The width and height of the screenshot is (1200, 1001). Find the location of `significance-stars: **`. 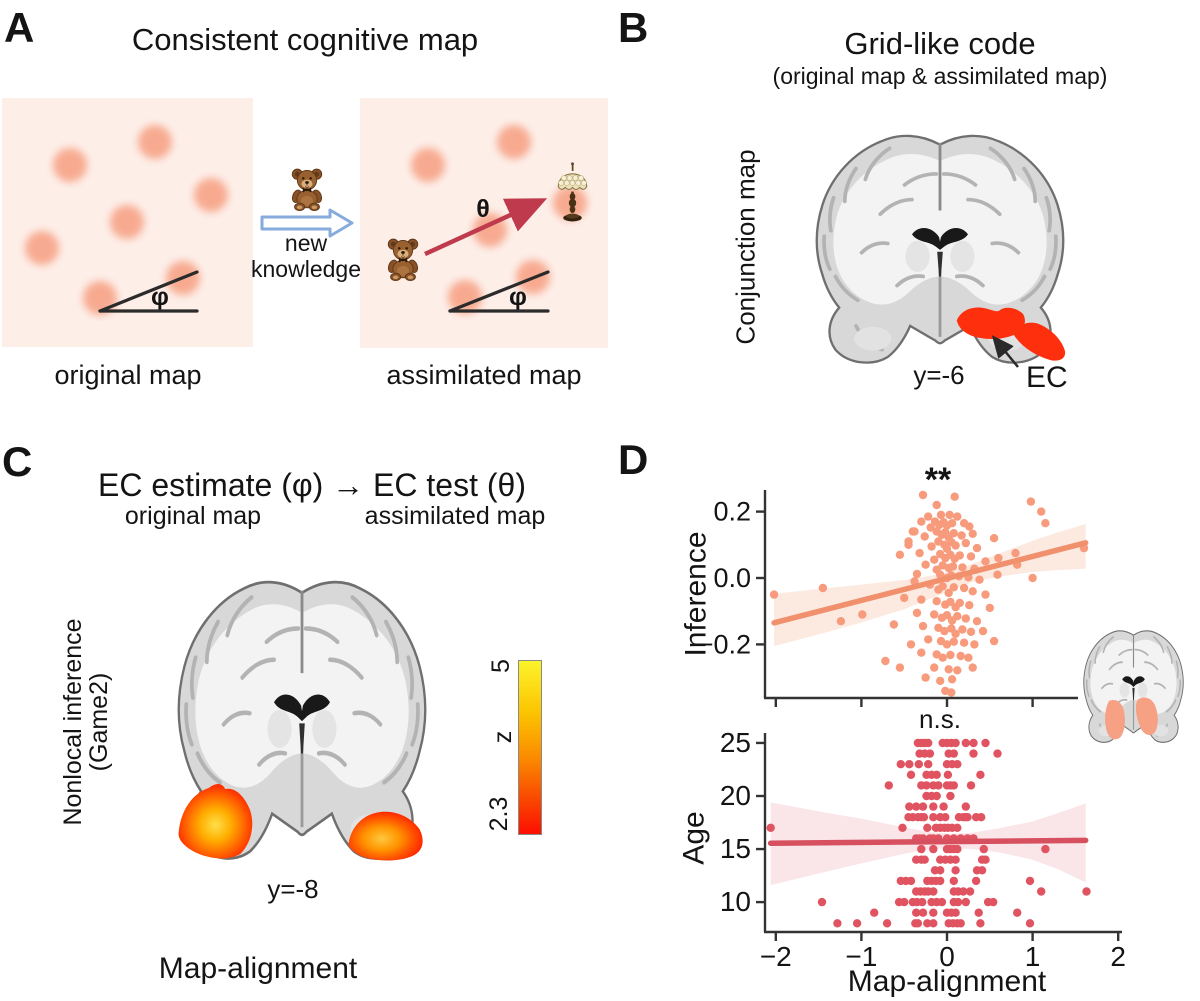

significance-stars: ** is located at coordinates (938, 480).